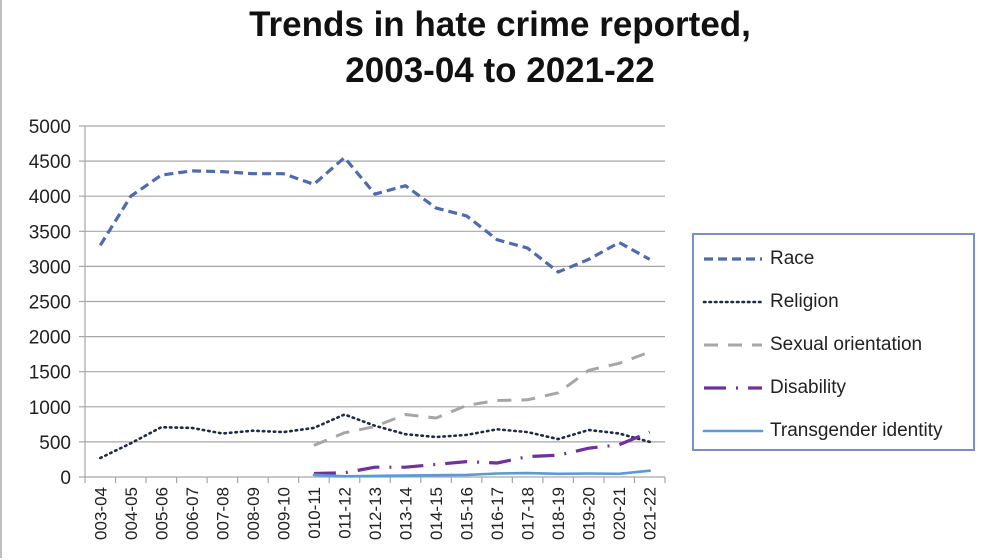 This screenshot has width=1000, height=560. I want to click on legend-item: Race, so click(758, 259).